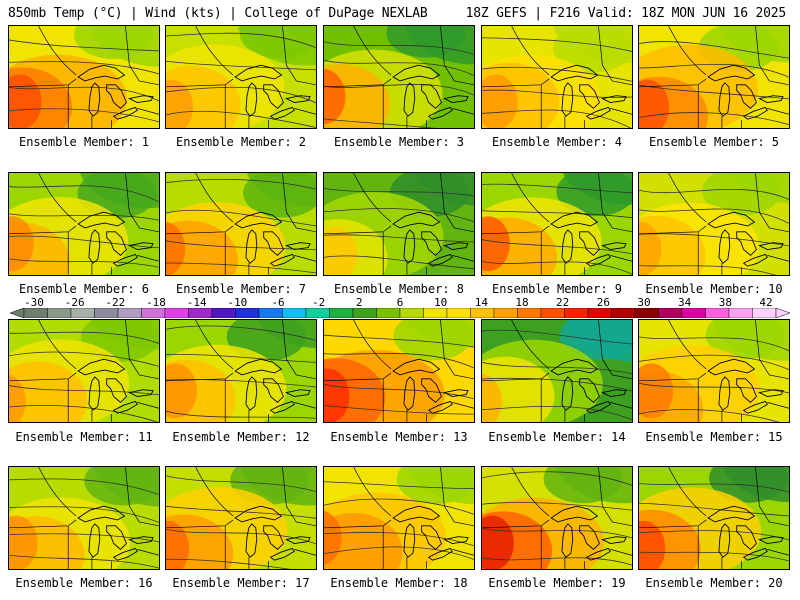 This screenshot has height=600, width=800. I want to click on colorbar-tick-label: -22, so click(115, 302).